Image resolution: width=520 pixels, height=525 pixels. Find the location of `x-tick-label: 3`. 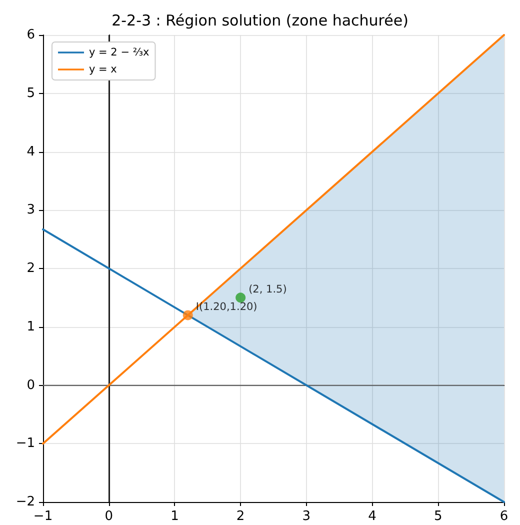

x-tick-label: 3 is located at coordinates (306, 516).